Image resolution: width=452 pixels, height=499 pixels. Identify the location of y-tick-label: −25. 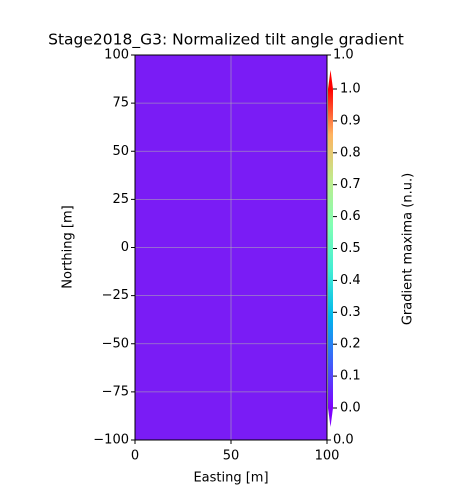
(115, 295).